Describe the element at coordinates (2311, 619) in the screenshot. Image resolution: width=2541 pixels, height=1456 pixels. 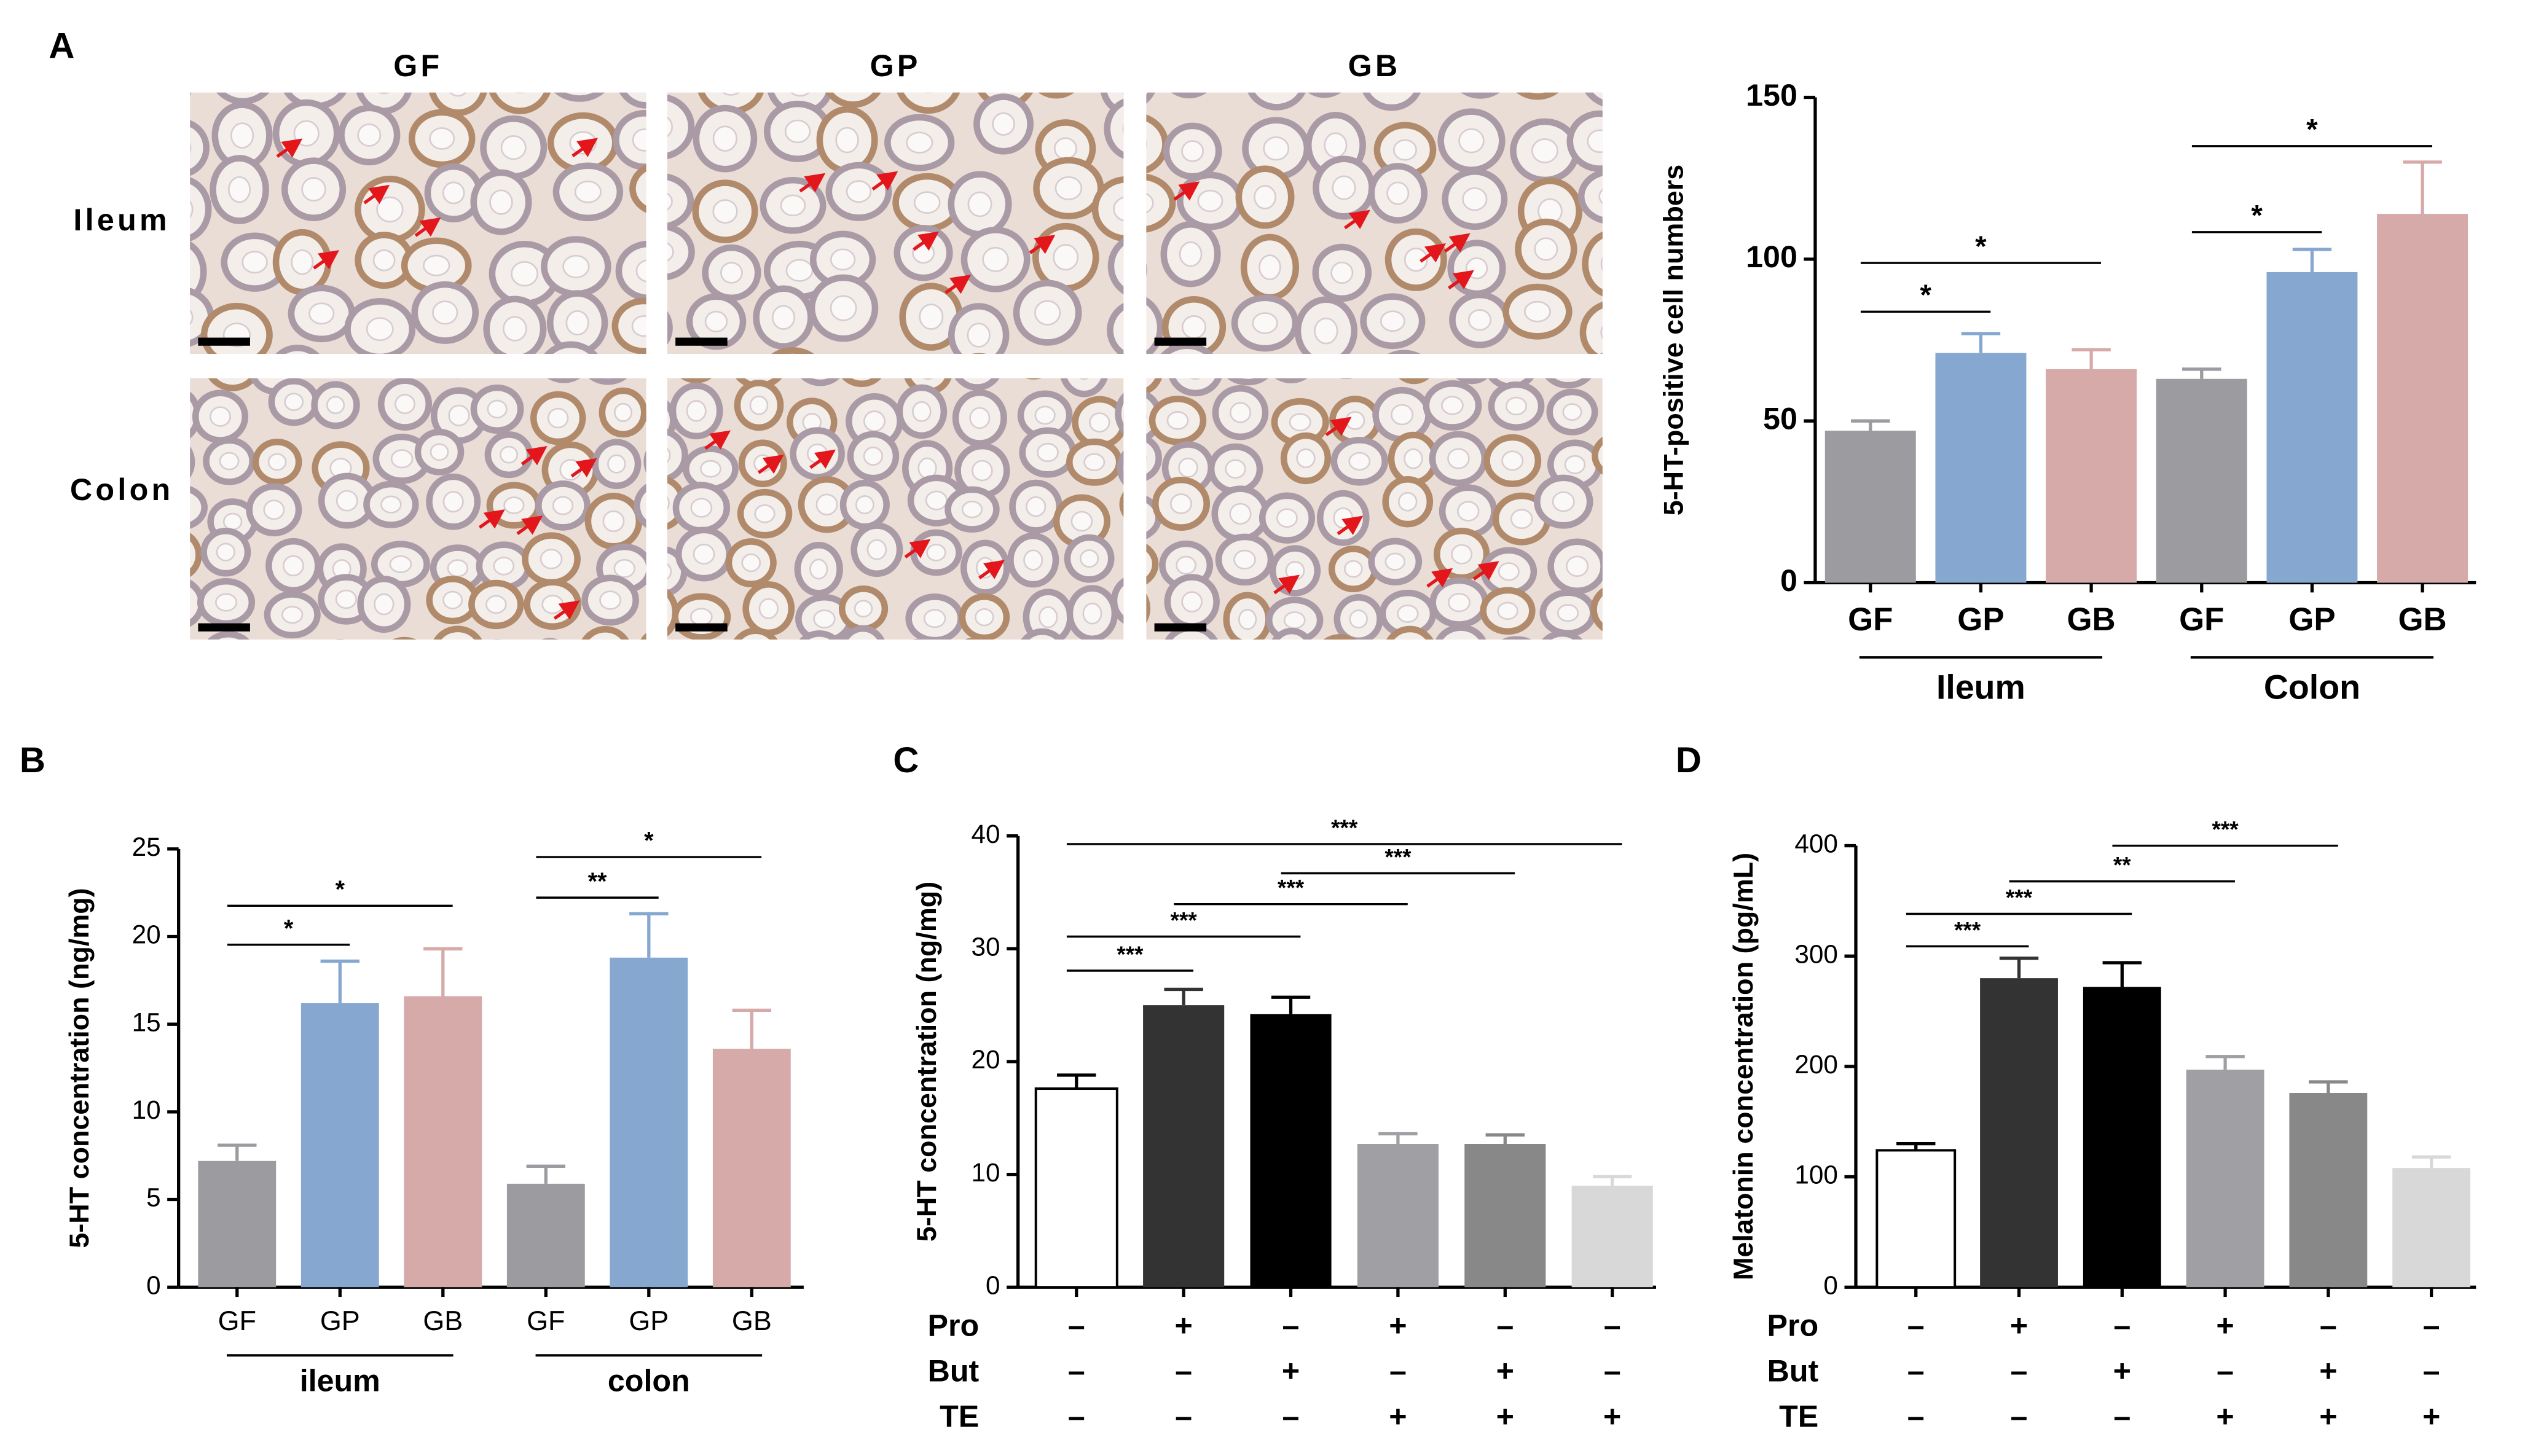
I see `x-tick-label: GP` at that location.